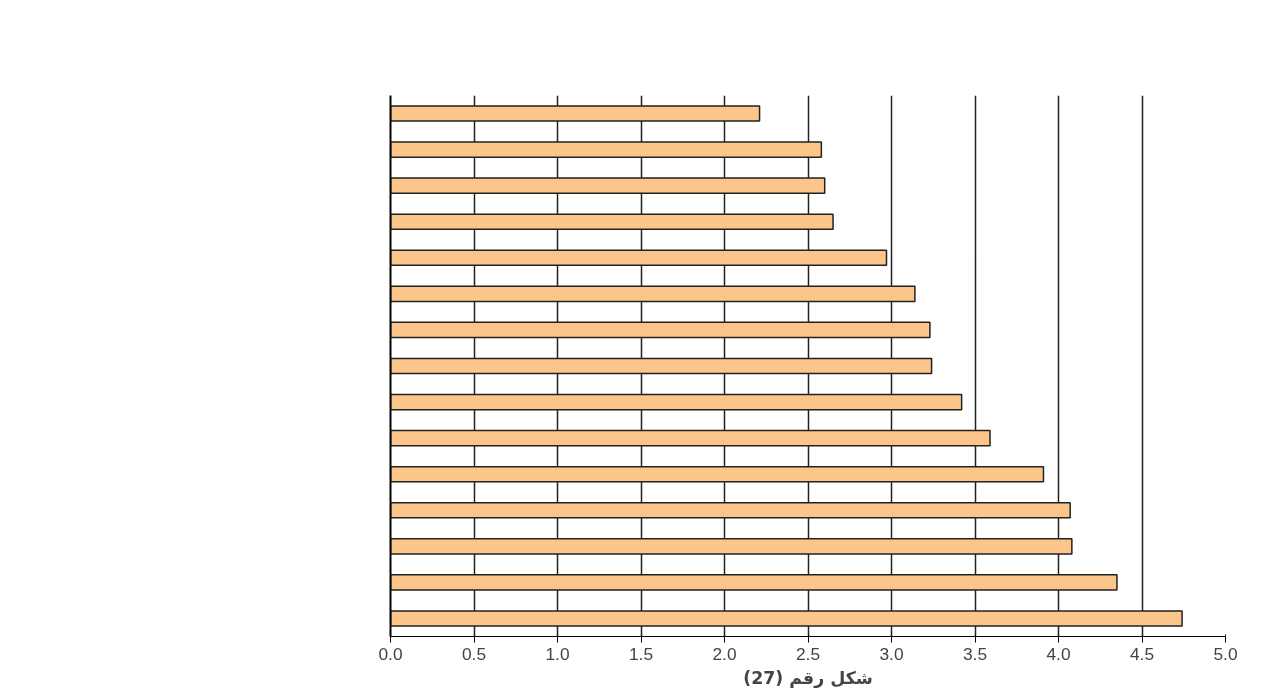  What do you see at coordinates (474, 653) in the screenshot?
I see `x-tick-label: 0.5` at bounding box center [474, 653].